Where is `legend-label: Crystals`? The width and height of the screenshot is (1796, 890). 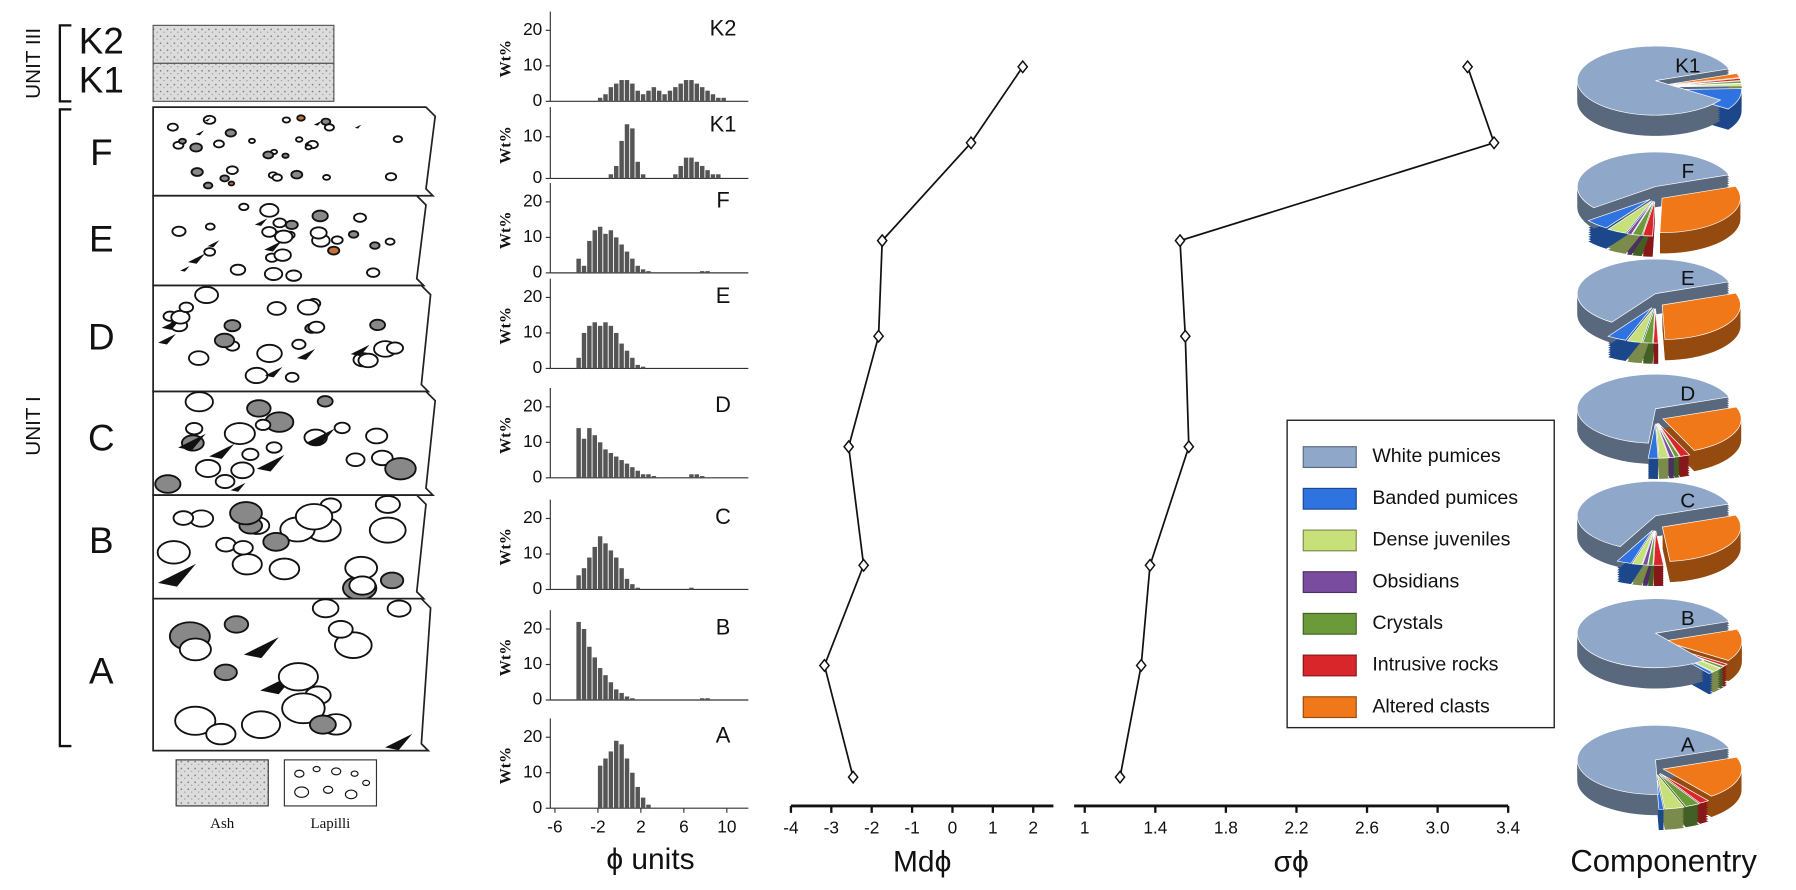 legend-label: Crystals is located at coordinates (1407, 623).